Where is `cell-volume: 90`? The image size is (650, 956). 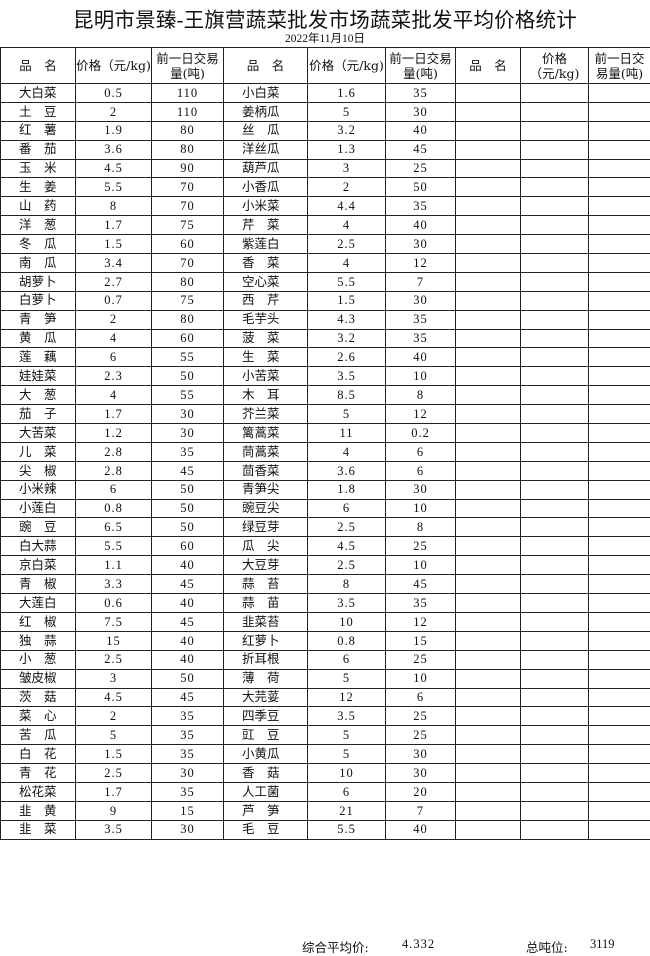 cell-volume: 90 is located at coordinates (188, 168).